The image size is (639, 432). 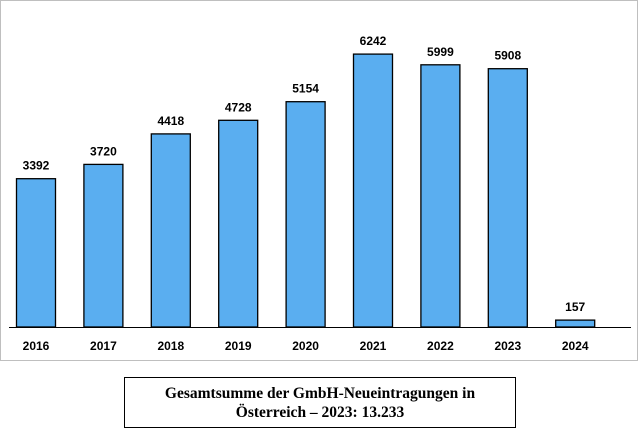 I want to click on x-tick-label-2018: 2018, so click(x=170, y=346).